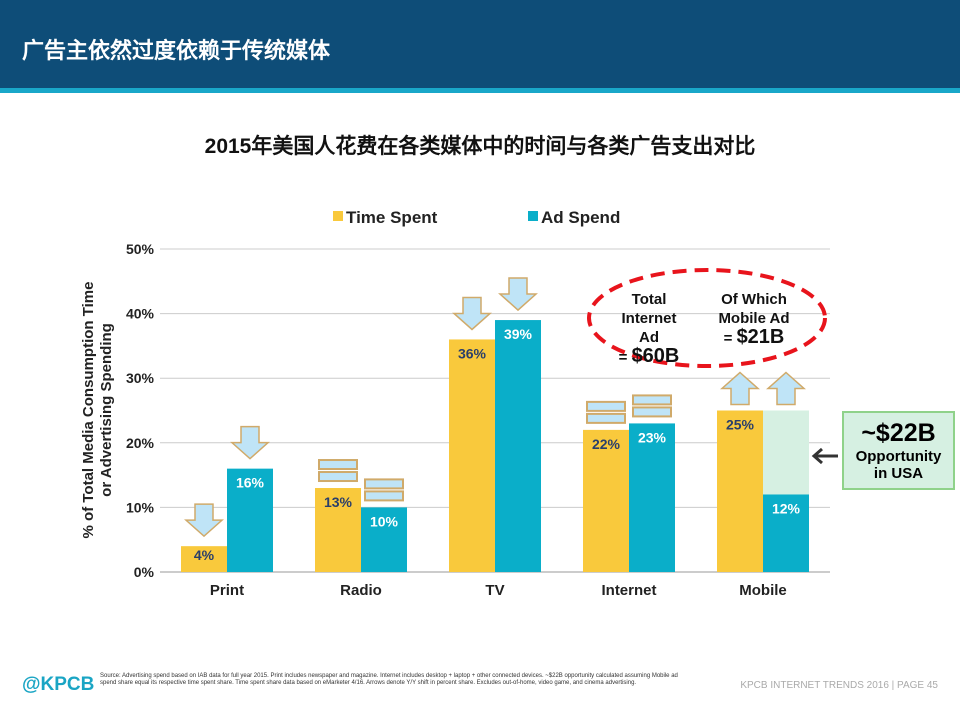 This screenshot has width=960, height=713. I want to click on data-label: 4%, so click(204, 555).